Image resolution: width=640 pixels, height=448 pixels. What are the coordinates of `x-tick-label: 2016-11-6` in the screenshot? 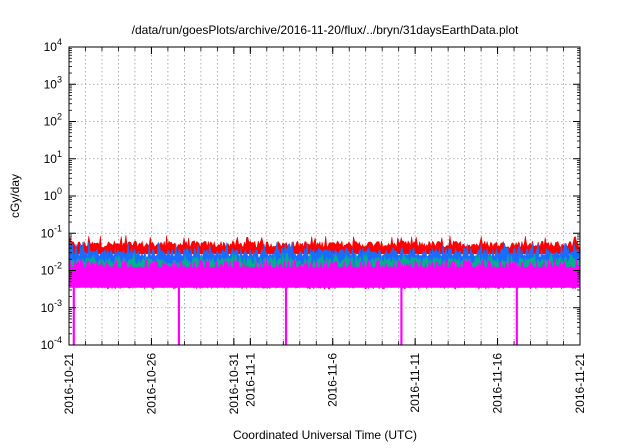 It's located at (333, 380).